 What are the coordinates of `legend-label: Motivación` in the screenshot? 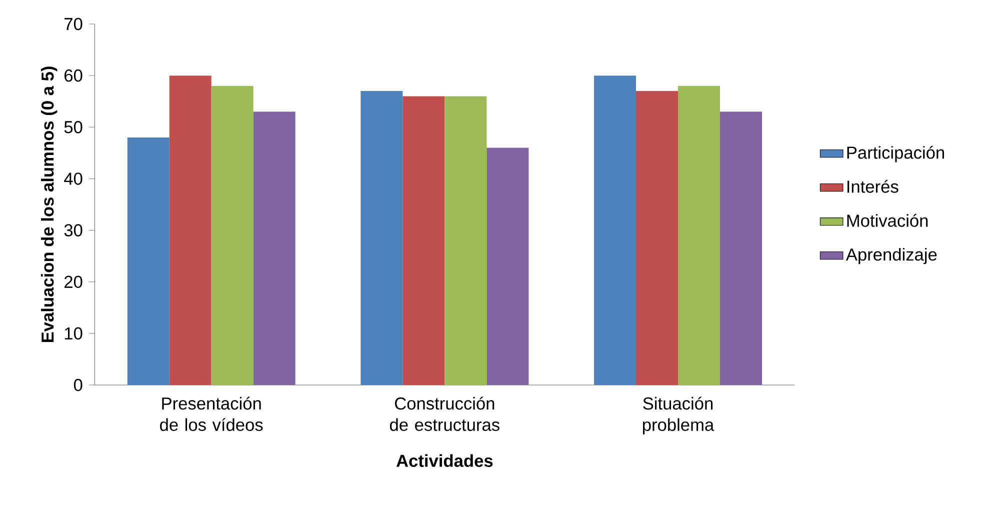 It's located at (887, 220).